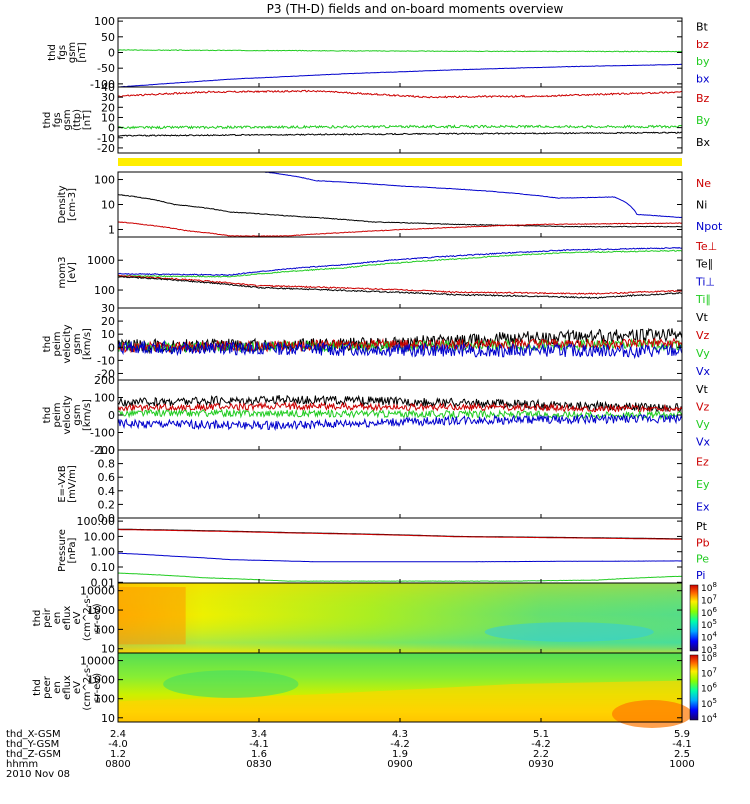 This screenshot has height=804, width=750. I want to click on ephem-value: -4.2, so click(400, 744).